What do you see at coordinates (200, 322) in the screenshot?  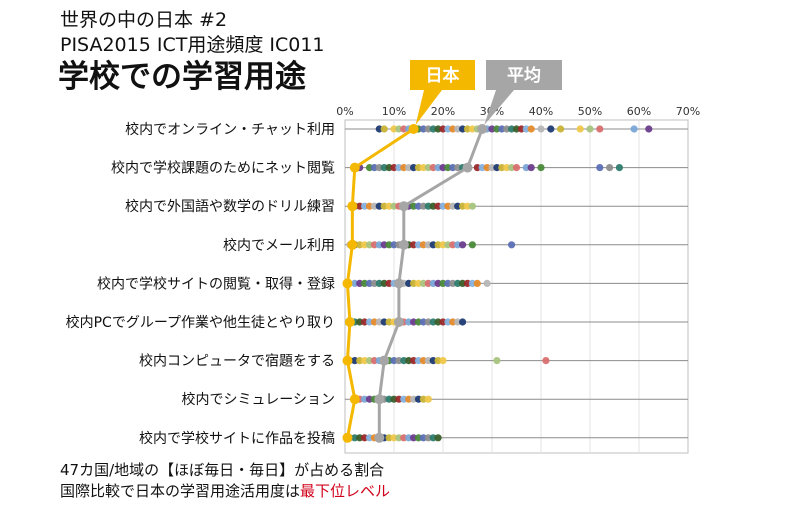 I see `category-label: 校内PCでグループ作業や他生徒とやり取り` at bounding box center [200, 322].